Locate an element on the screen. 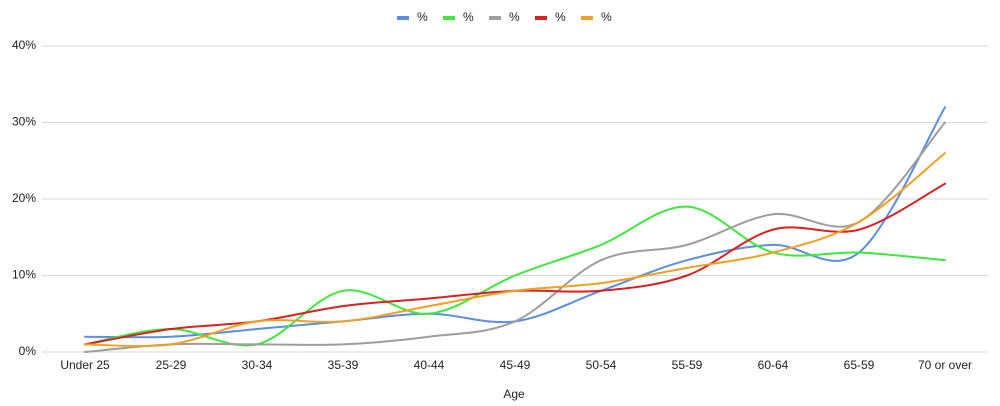  x-tick-label: Under 25 is located at coordinates (85, 365).